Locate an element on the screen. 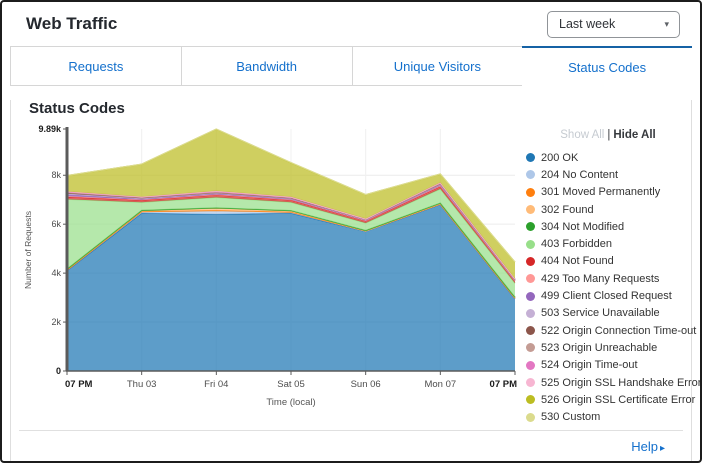  legend-item-429: 429 Too Many Requests is located at coordinates (608, 278).